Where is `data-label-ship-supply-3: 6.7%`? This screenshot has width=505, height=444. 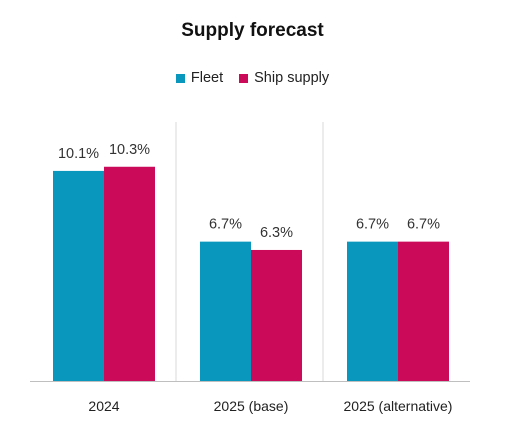
data-label-ship-supply-3: 6.7% is located at coordinates (423, 225).